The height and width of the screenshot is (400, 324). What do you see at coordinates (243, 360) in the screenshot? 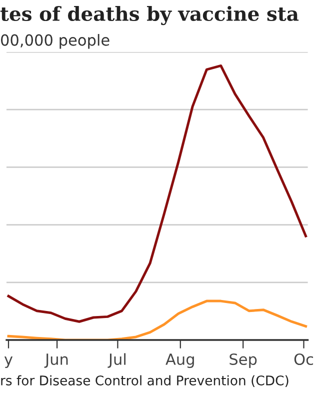
I see `x-tick-label: Sep` at bounding box center [243, 360].